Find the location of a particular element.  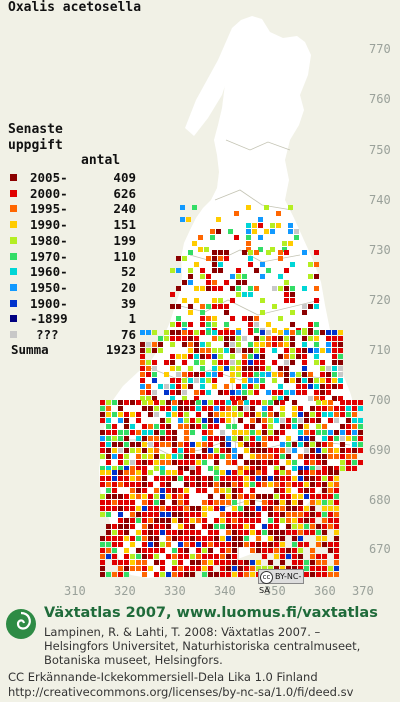

cc-license-badge: cc BY-NC-SA is located at coordinates (281, 582).